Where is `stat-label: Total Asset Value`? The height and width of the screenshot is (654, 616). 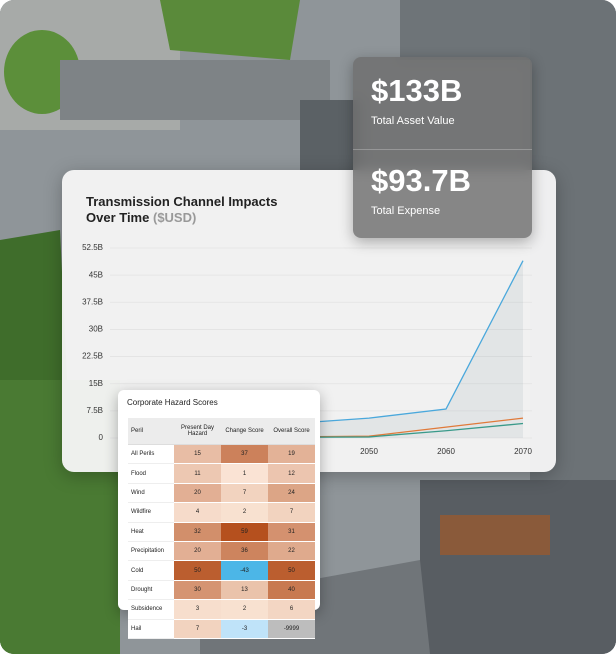 stat-label: Total Asset Value is located at coordinates (413, 121).